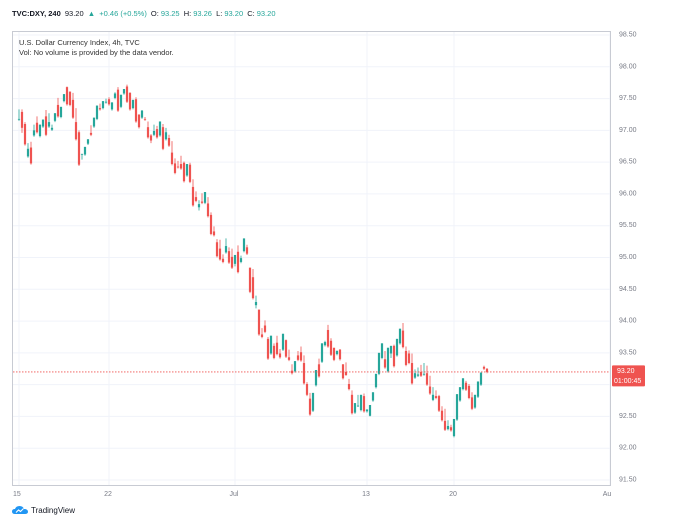  I want to click on legend-title: U.S. Dollar Currency Index, 4h, TVC, so click(79, 42).